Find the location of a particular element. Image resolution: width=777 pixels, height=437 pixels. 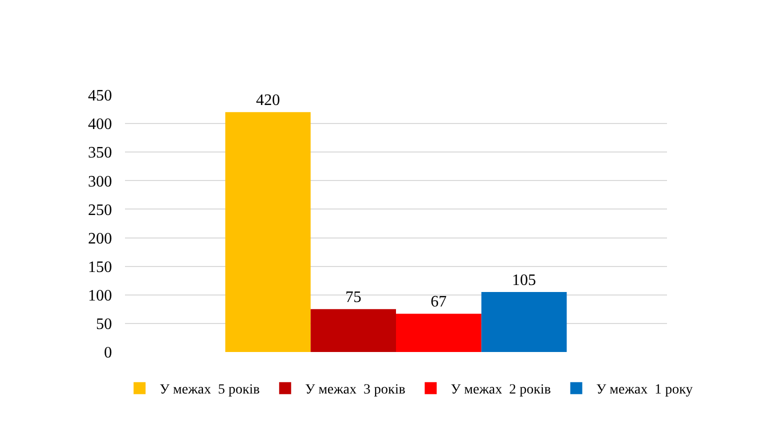

y-tick-label: 50 is located at coordinates (104, 325).